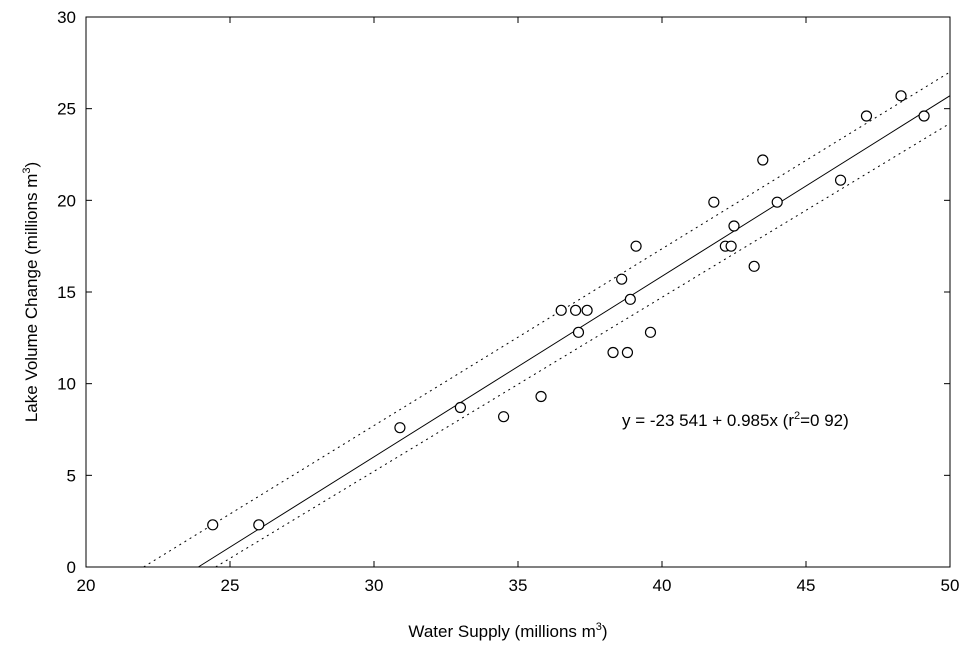  I want to click on y-tick-labels: 0 5 10 15 20 25 30, so click(66, 292).